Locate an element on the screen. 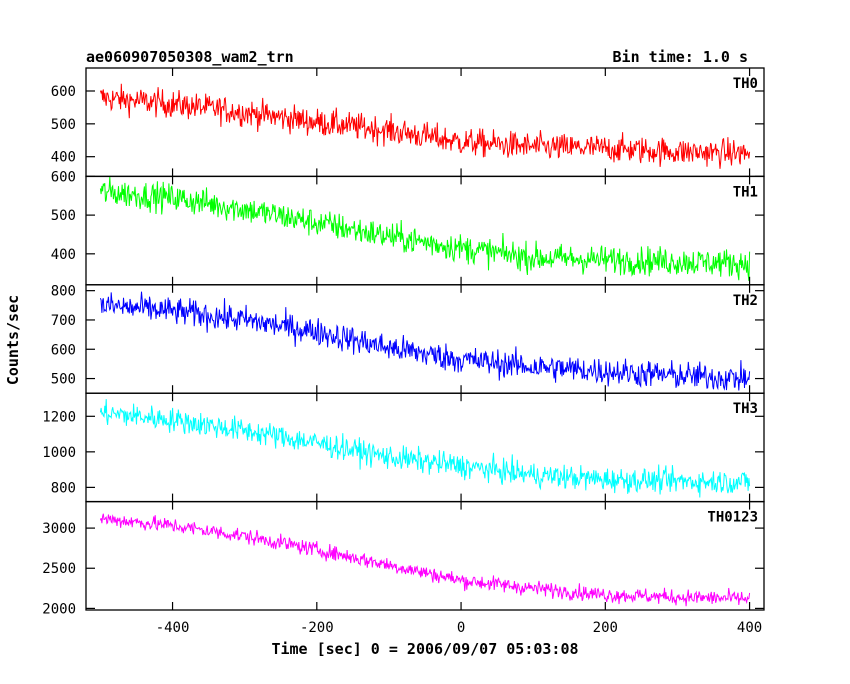 The height and width of the screenshot is (684, 850). chart-title: ae060907050308_wam2_trn is located at coordinates (190, 57).